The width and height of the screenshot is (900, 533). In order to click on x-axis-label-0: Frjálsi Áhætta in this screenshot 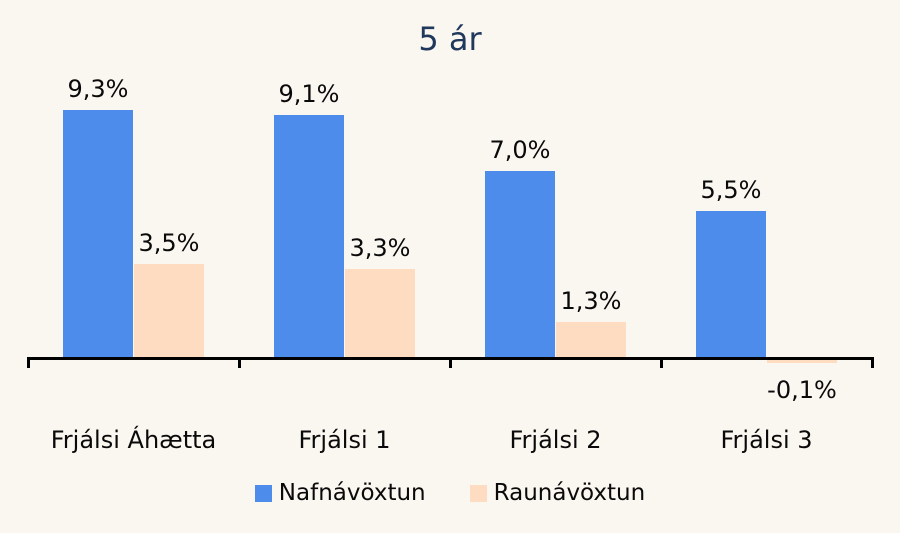, I will do `click(133, 440)`.